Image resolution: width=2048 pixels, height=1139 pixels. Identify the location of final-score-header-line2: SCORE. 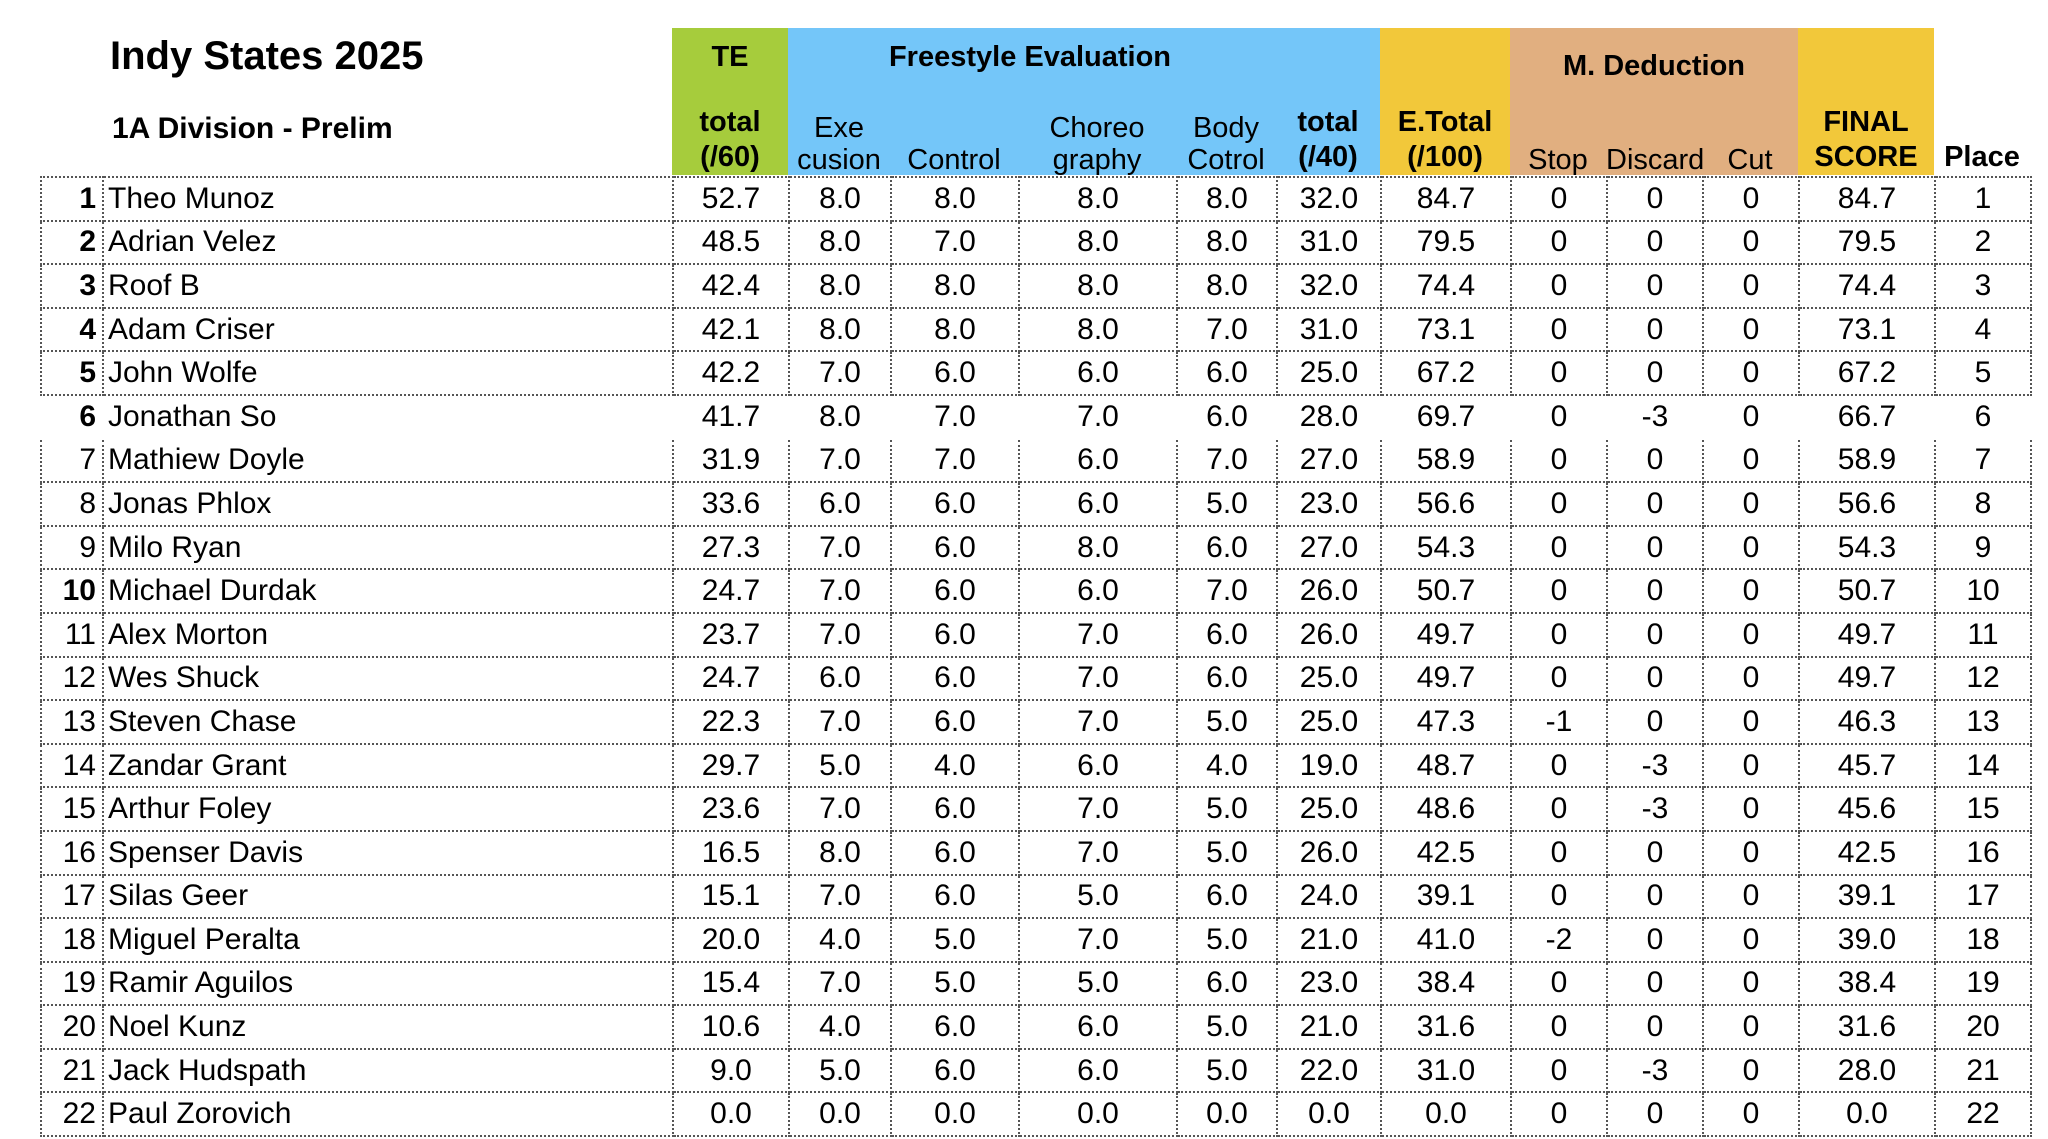
(1866, 157).